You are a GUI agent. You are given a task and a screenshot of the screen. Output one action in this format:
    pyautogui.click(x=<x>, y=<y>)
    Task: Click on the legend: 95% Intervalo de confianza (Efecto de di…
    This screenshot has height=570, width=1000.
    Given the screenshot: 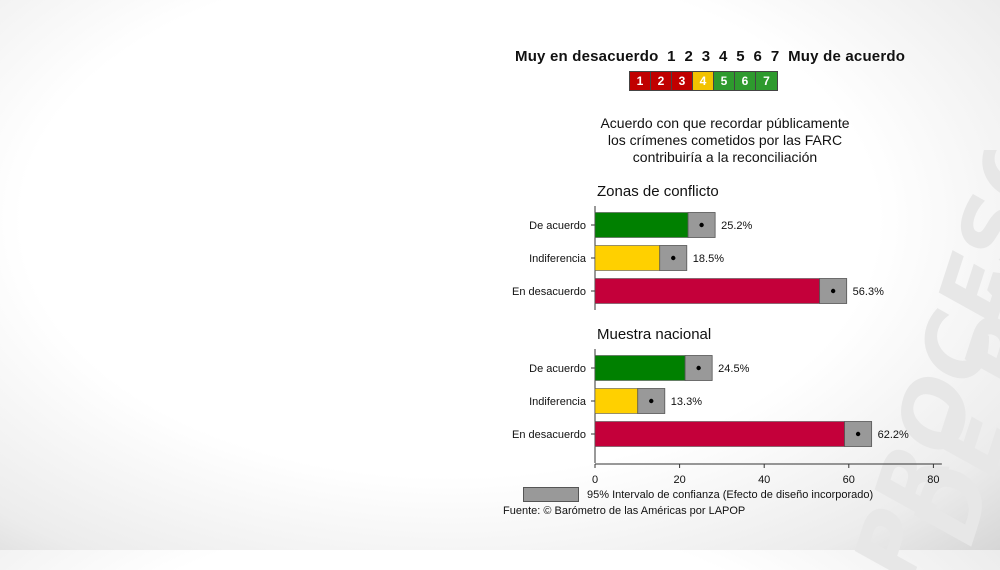 What is the action you would take?
    pyautogui.click(x=698, y=494)
    